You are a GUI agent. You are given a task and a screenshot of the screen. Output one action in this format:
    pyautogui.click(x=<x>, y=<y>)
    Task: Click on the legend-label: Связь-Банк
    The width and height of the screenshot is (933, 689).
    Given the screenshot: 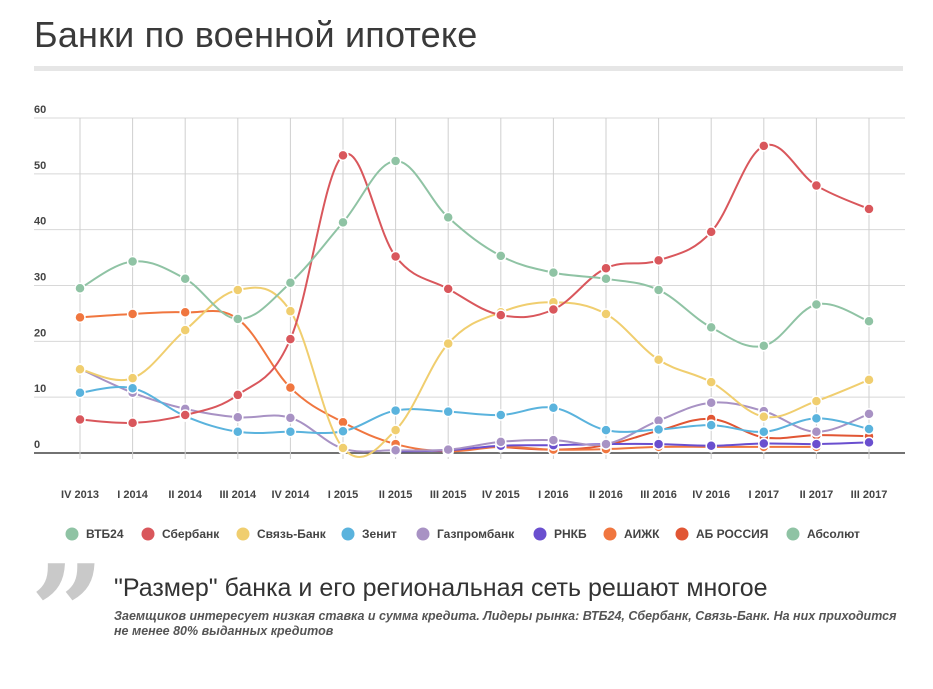 What is the action you would take?
    pyautogui.click(x=292, y=534)
    